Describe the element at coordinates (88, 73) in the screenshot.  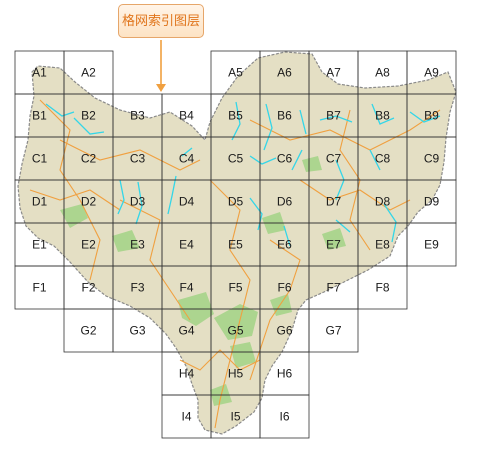
I see `grid-cell-label: A2` at that location.